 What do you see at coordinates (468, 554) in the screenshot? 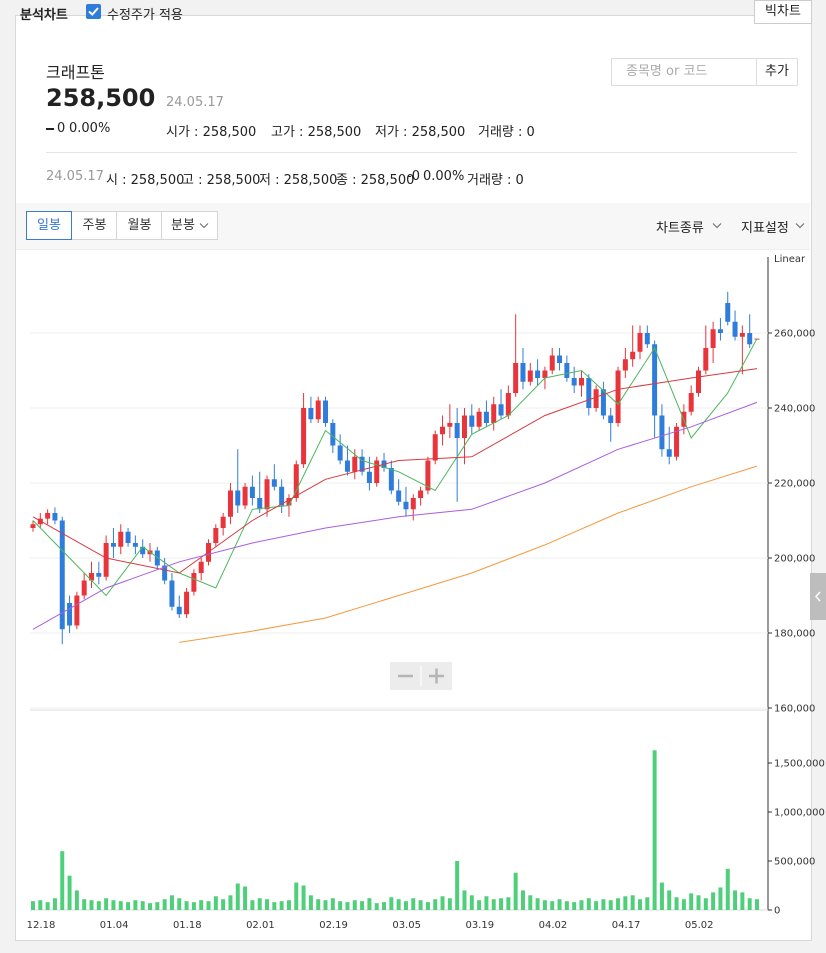
I see `moving-average` at bounding box center [468, 554].